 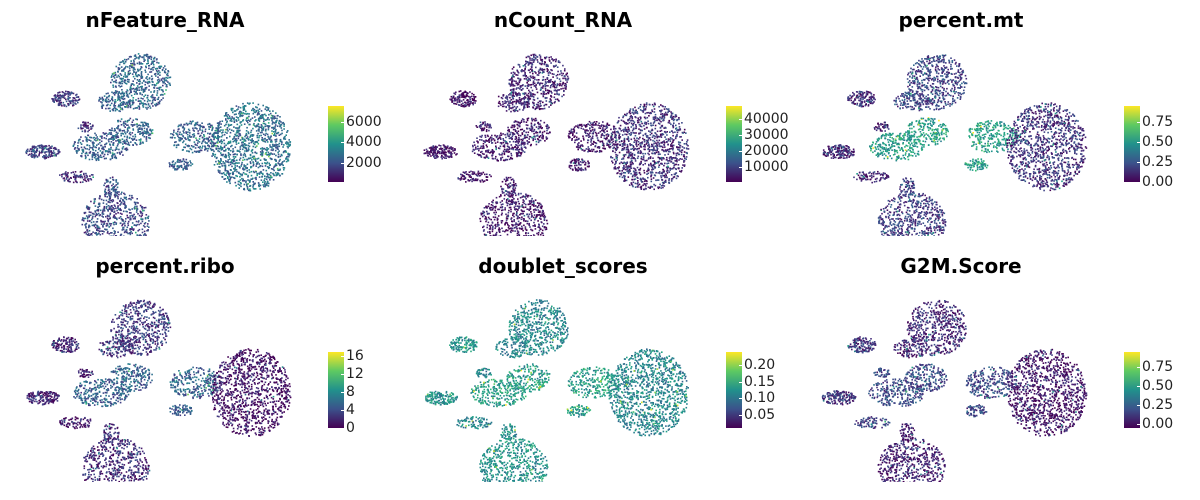 I want to click on colorbar-tick-label: 6000, so click(x=361, y=122).